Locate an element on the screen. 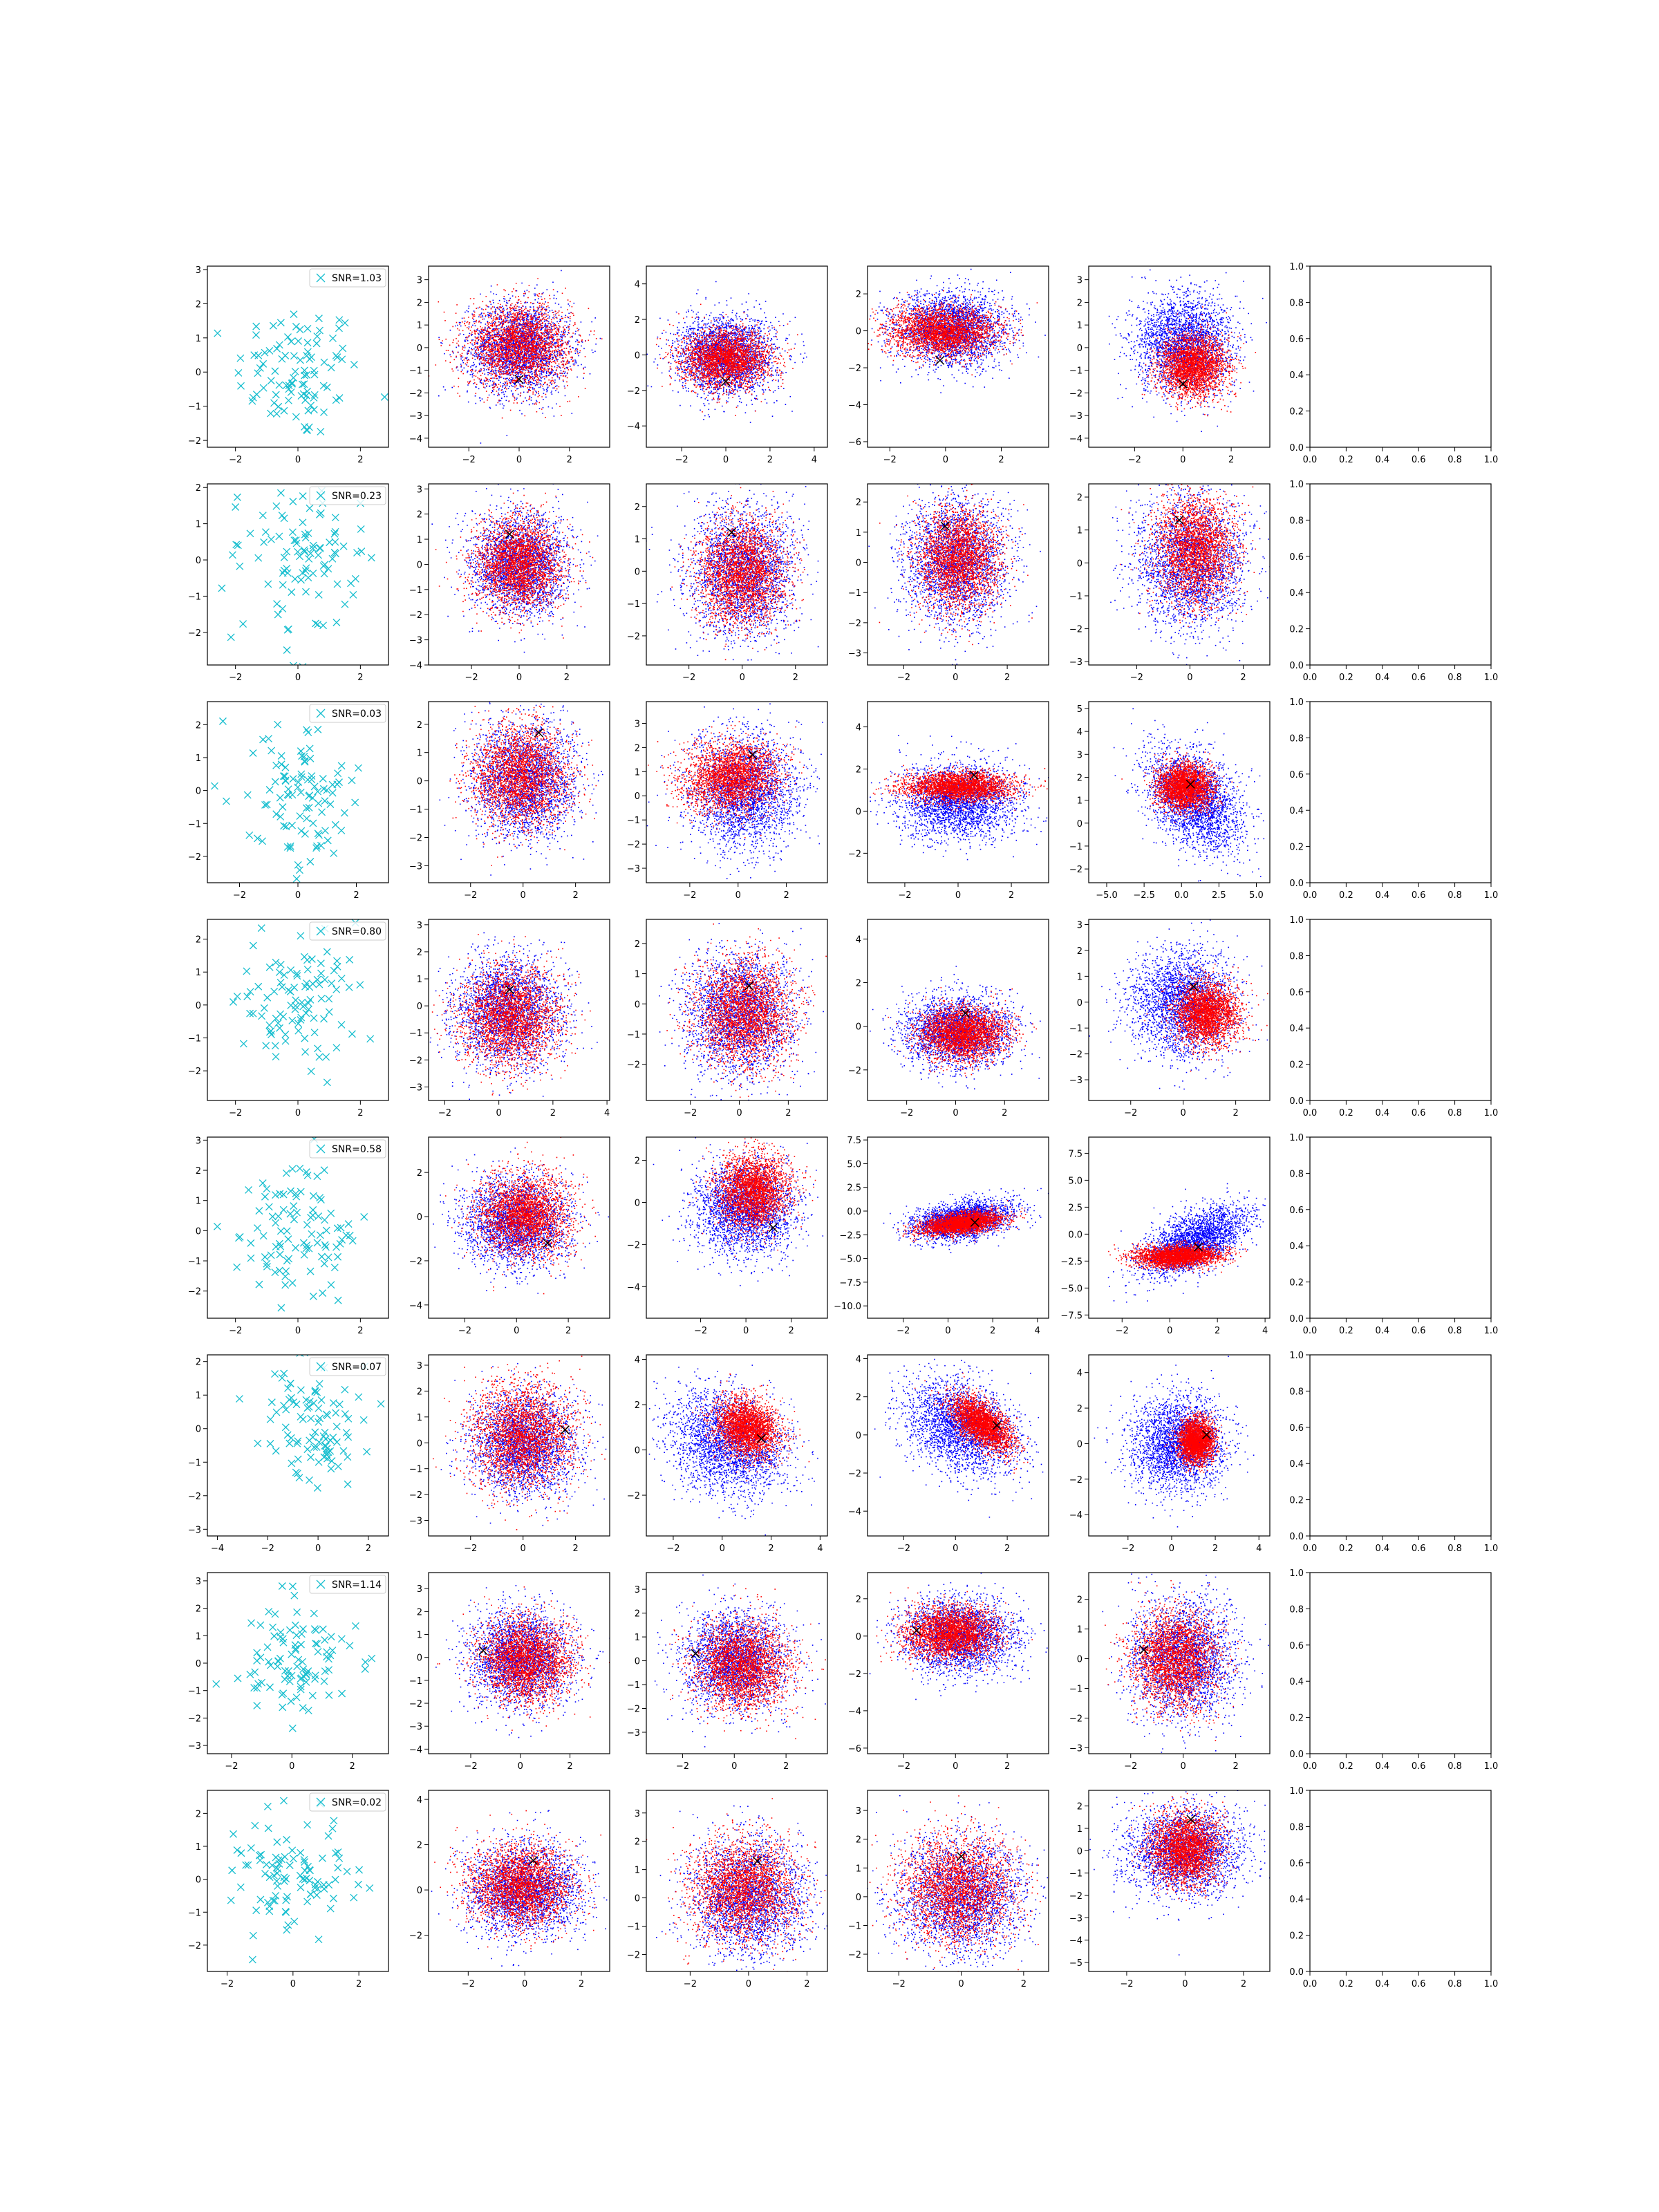 The image size is (1659, 2212). legend: SNR=1.14 is located at coordinates (348, 1584).